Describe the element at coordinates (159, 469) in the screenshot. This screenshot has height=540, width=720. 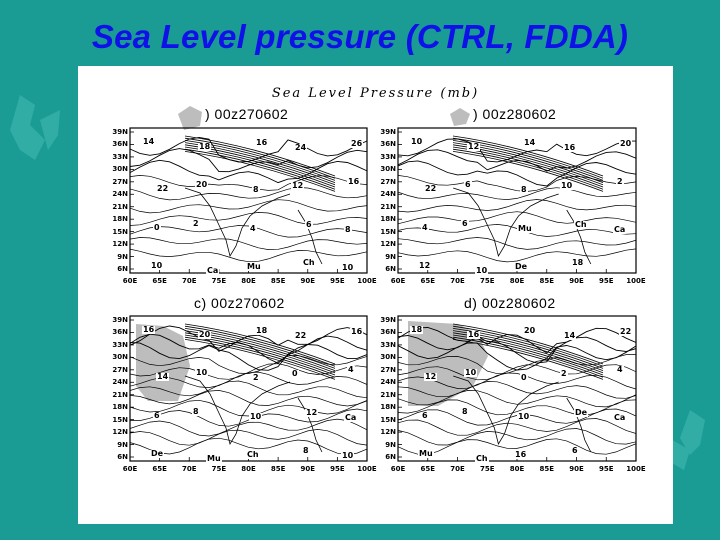
I see `x-tick-label: 65E` at that location.